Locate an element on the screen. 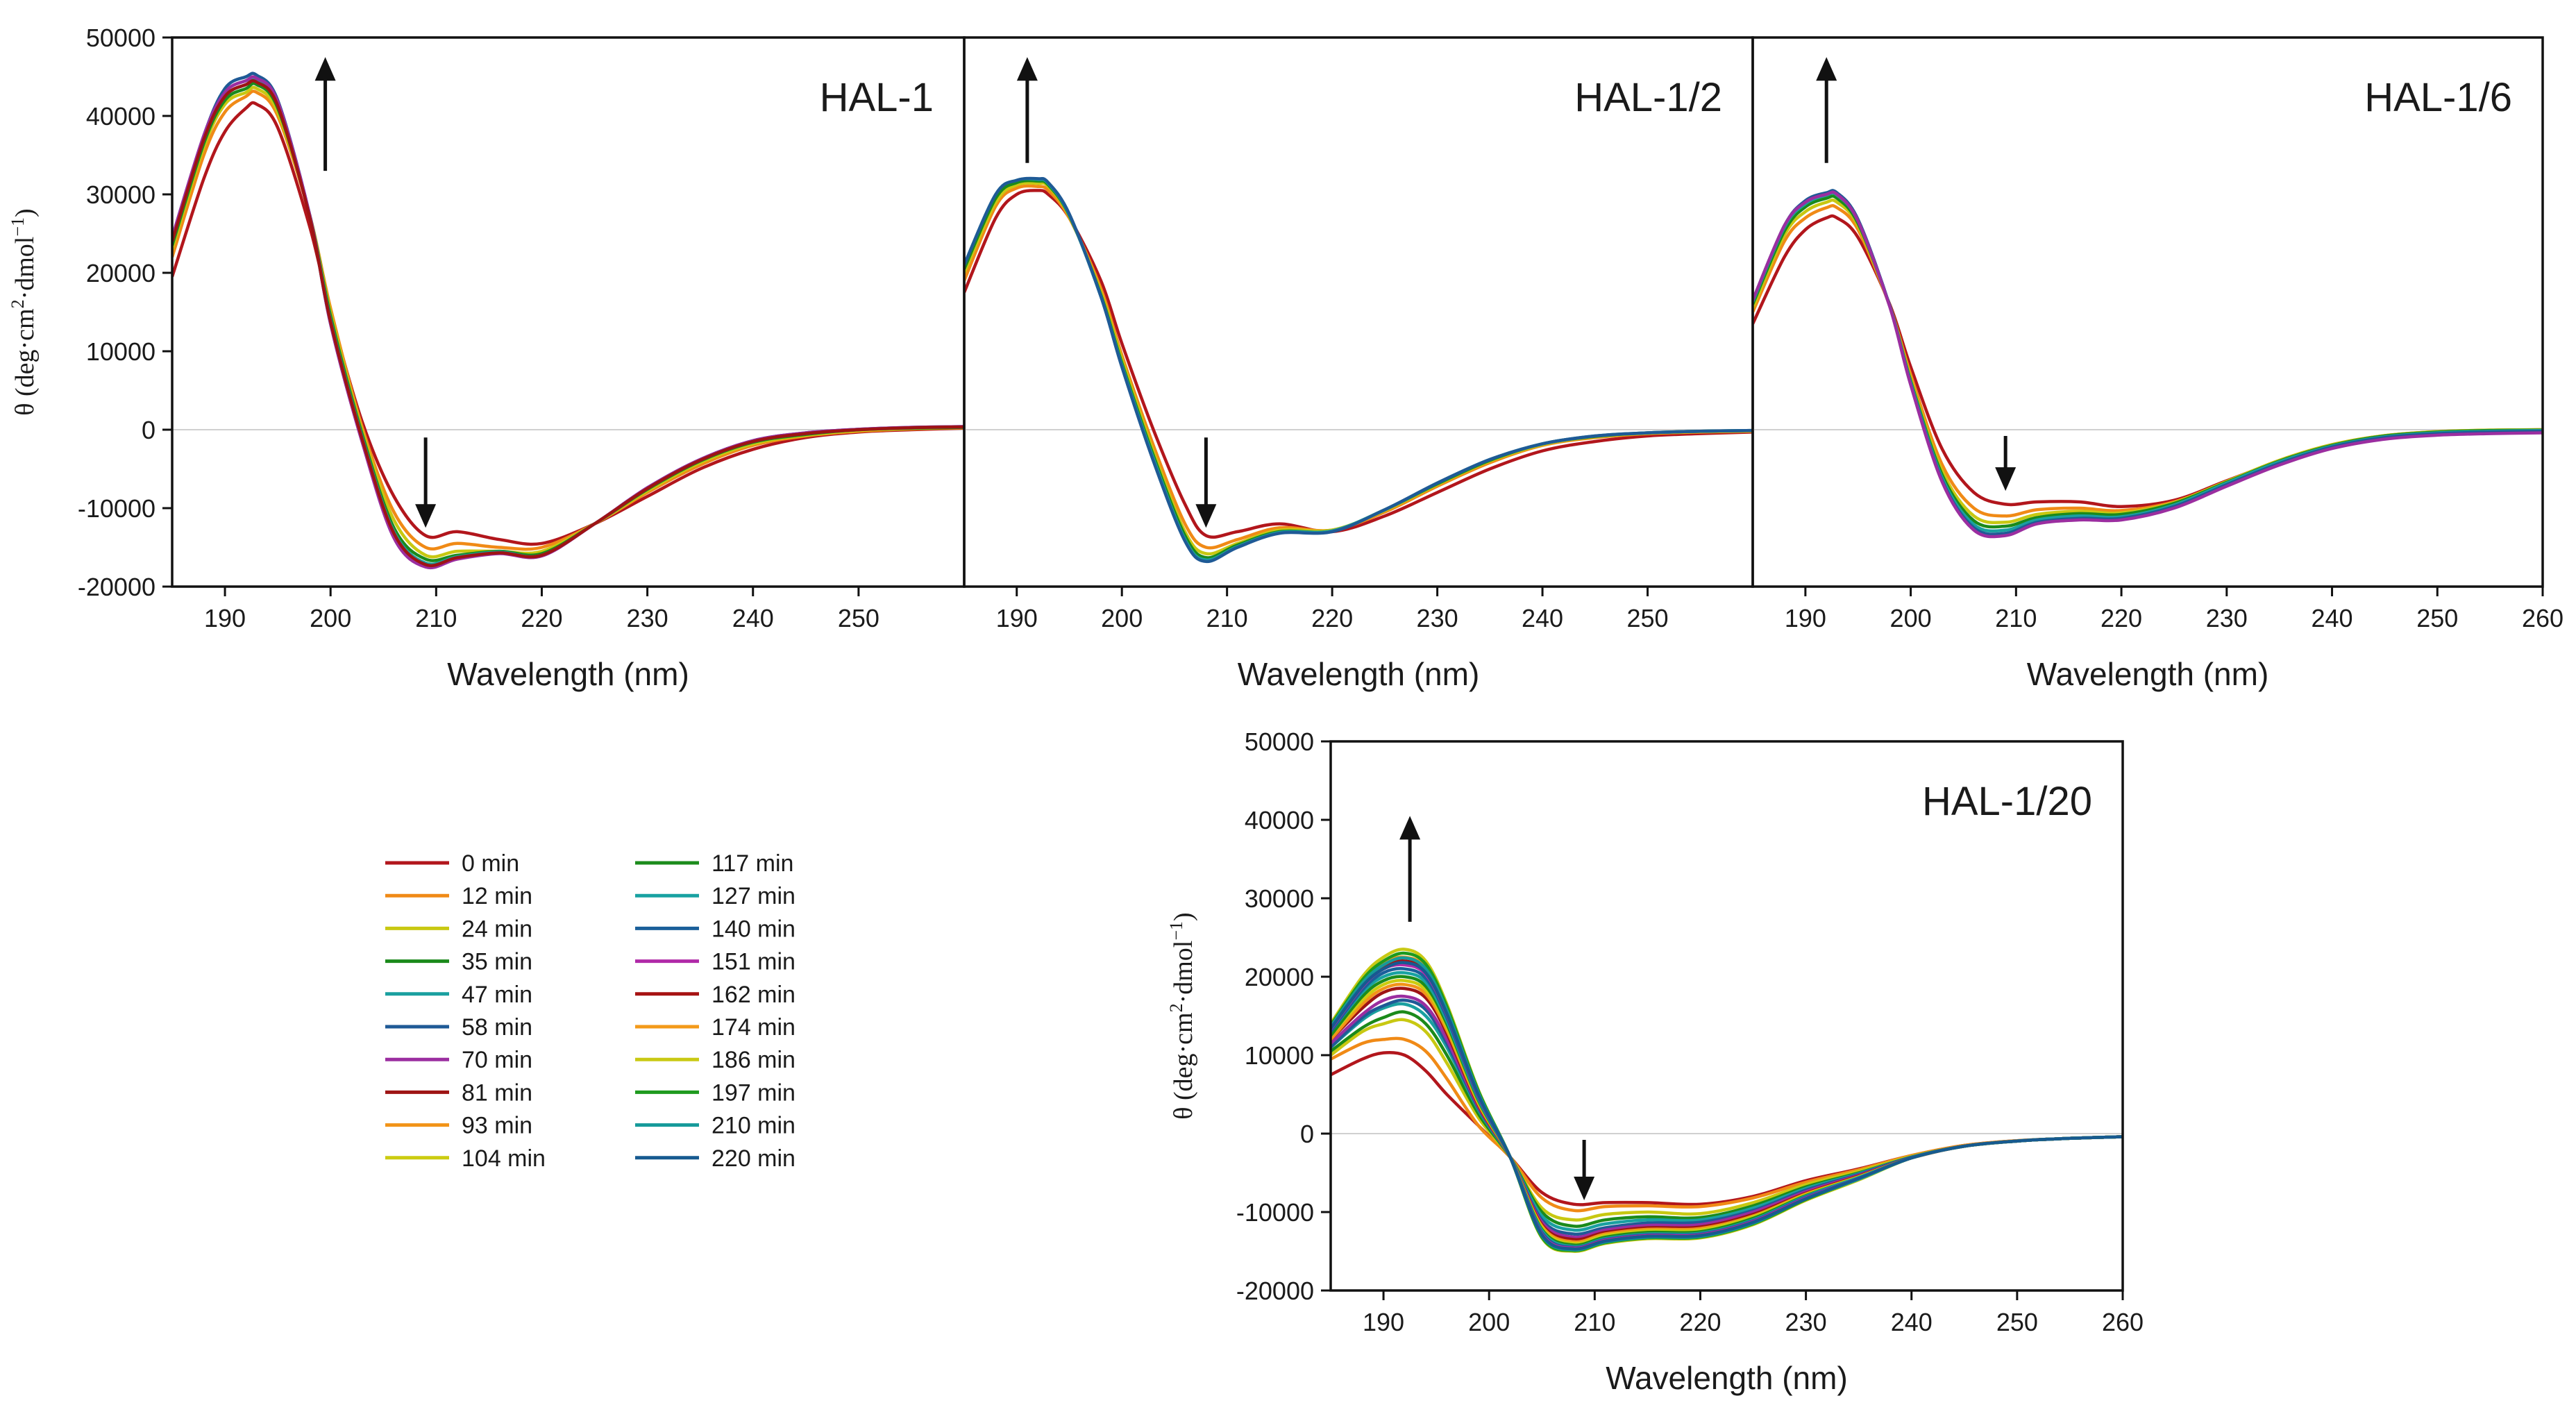  legend-label: 140 min is located at coordinates (753, 929).